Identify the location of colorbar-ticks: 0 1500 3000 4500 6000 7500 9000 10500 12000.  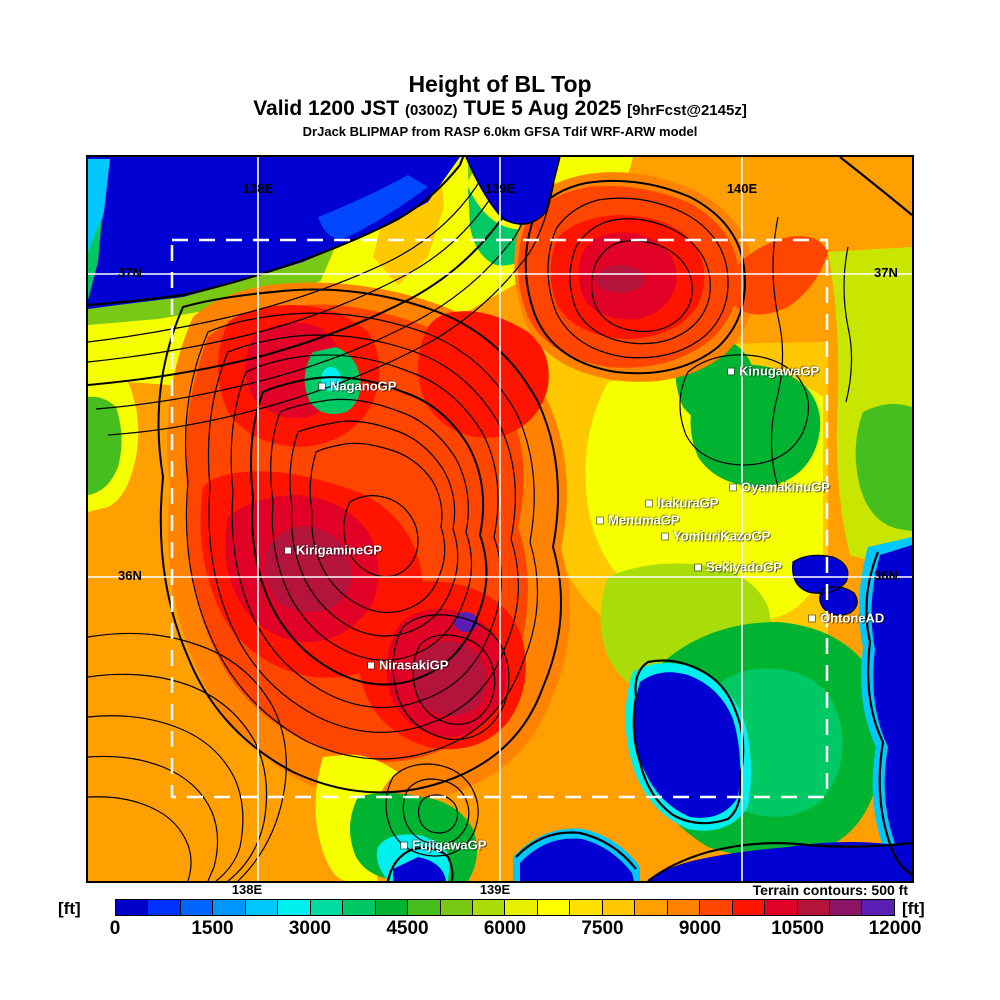
(516, 930).